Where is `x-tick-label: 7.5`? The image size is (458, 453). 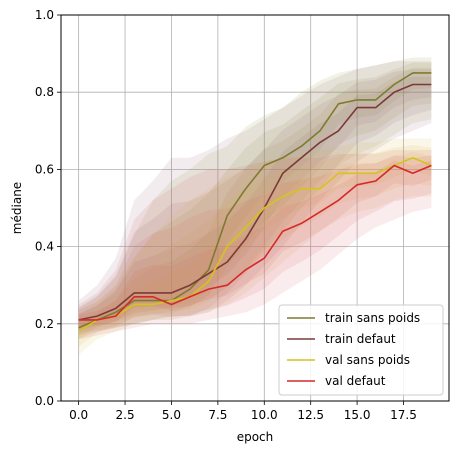 x-tick-label: 7.5 is located at coordinates (217, 415).